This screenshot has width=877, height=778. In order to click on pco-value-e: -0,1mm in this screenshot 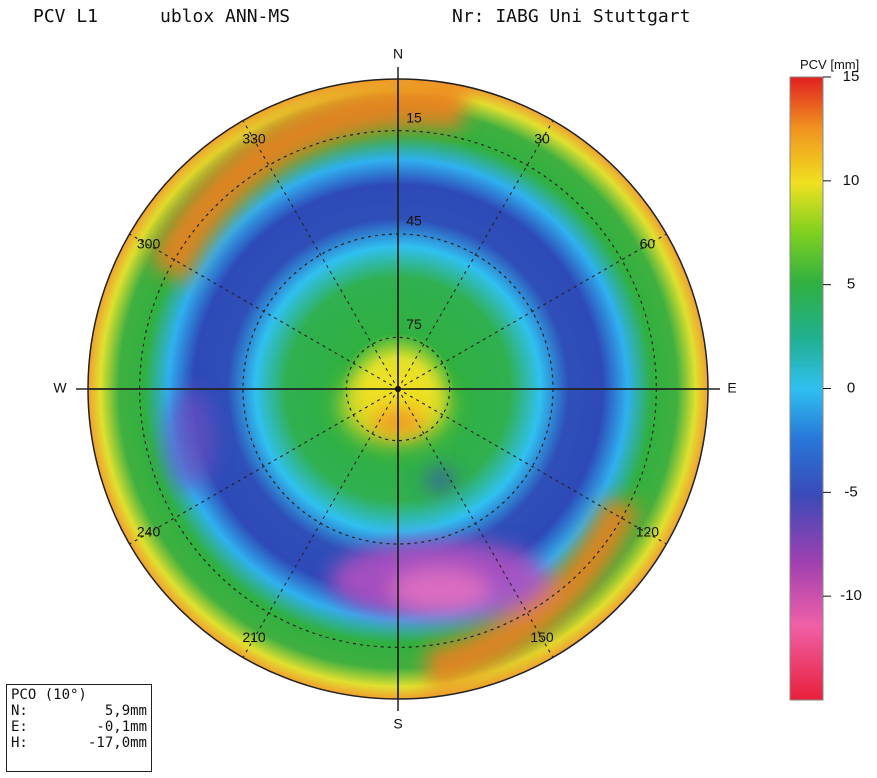, I will do `click(121, 727)`.